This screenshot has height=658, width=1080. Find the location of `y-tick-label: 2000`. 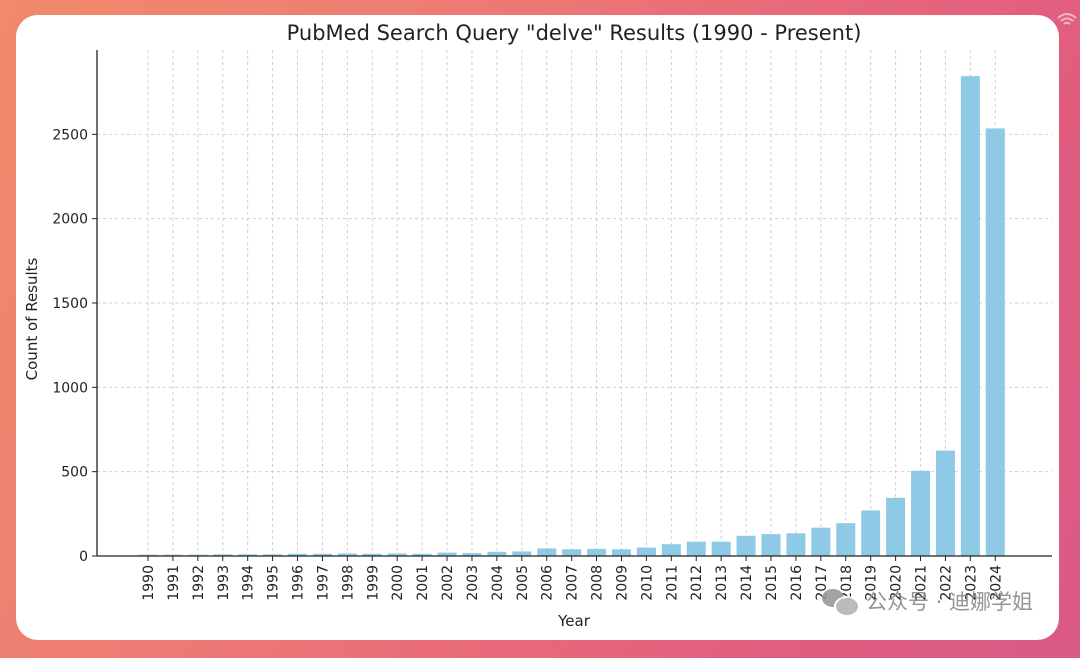

y-tick-label: 2000 is located at coordinates (70, 220).